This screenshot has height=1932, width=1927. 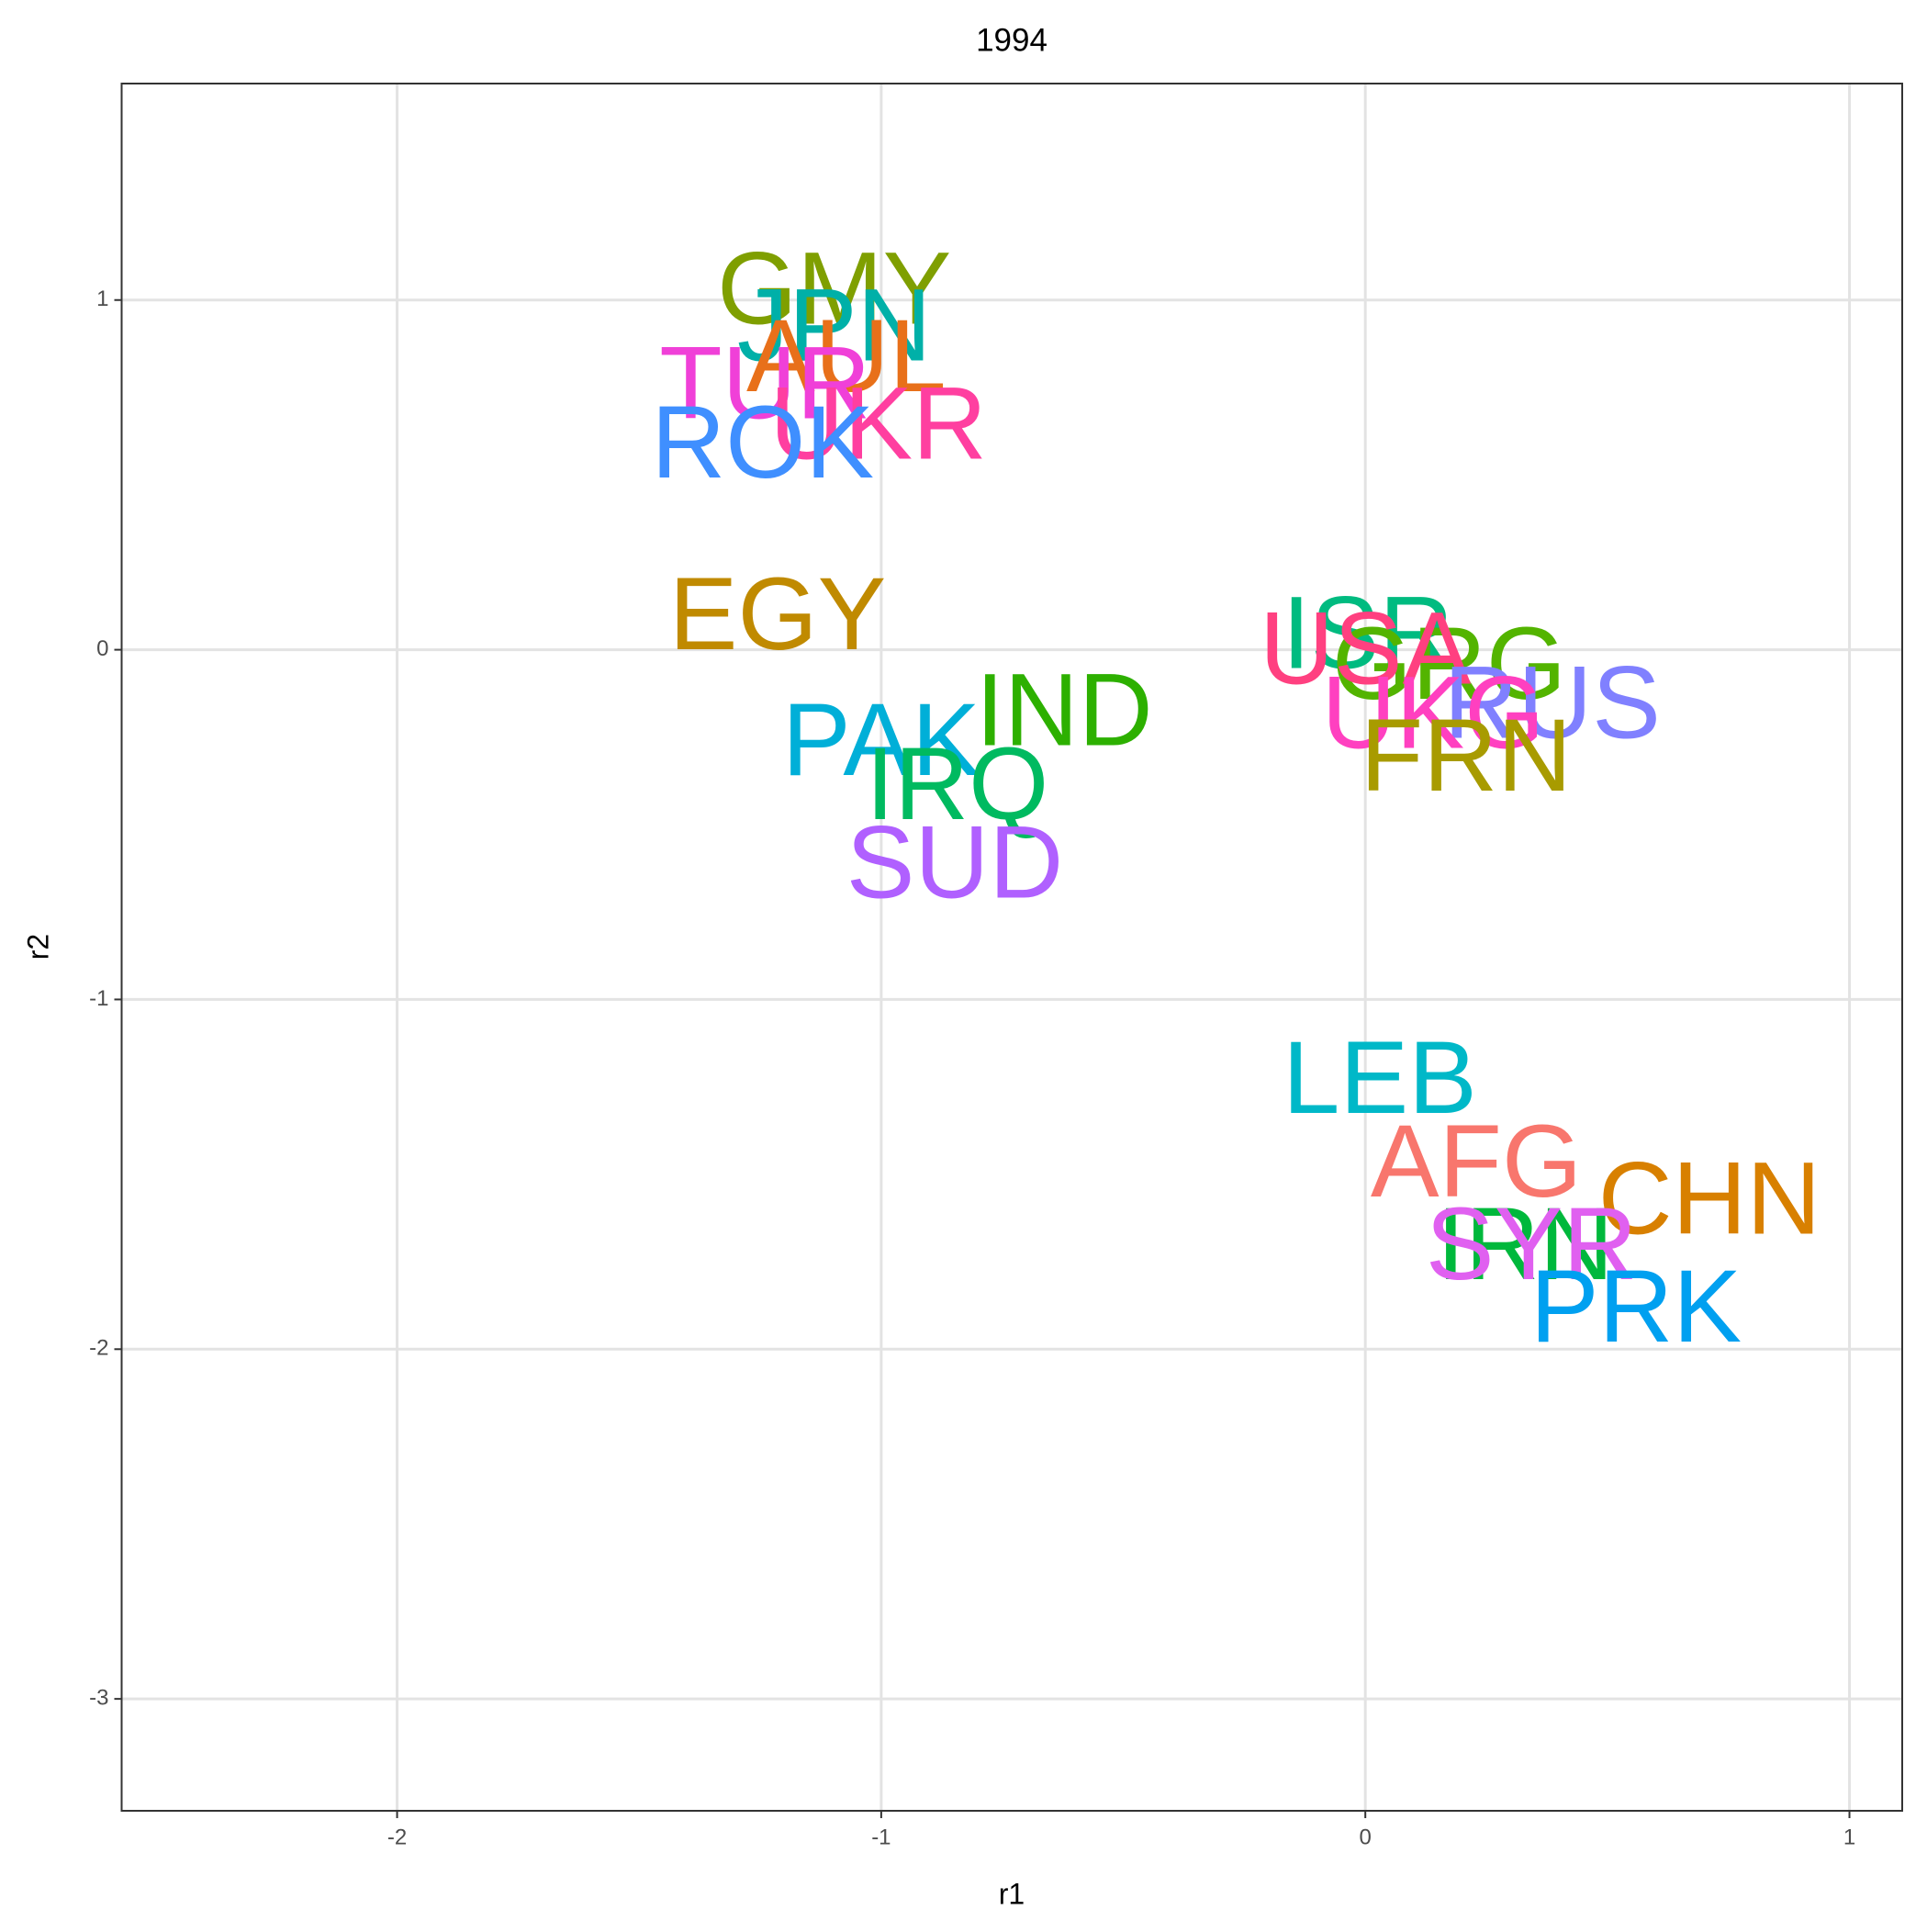 I want to click on x-tick-label: 0, so click(x=1366, y=1837).